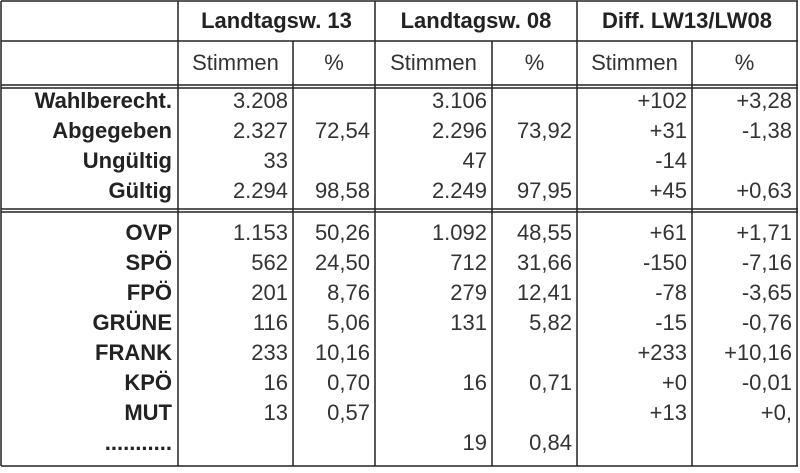 The height and width of the screenshot is (473, 800). What do you see at coordinates (776, 412) in the screenshot?
I see `cell: +0,` at bounding box center [776, 412].